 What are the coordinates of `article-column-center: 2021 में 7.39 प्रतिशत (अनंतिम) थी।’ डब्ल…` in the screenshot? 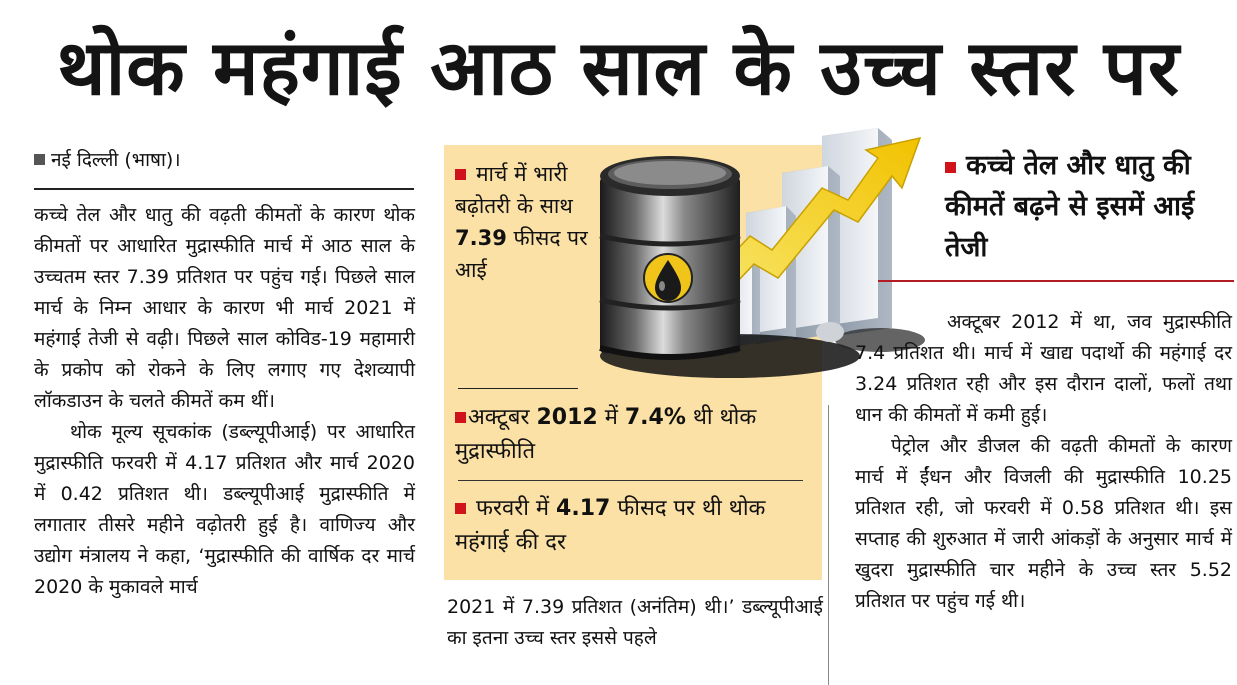 It's located at (635, 623).